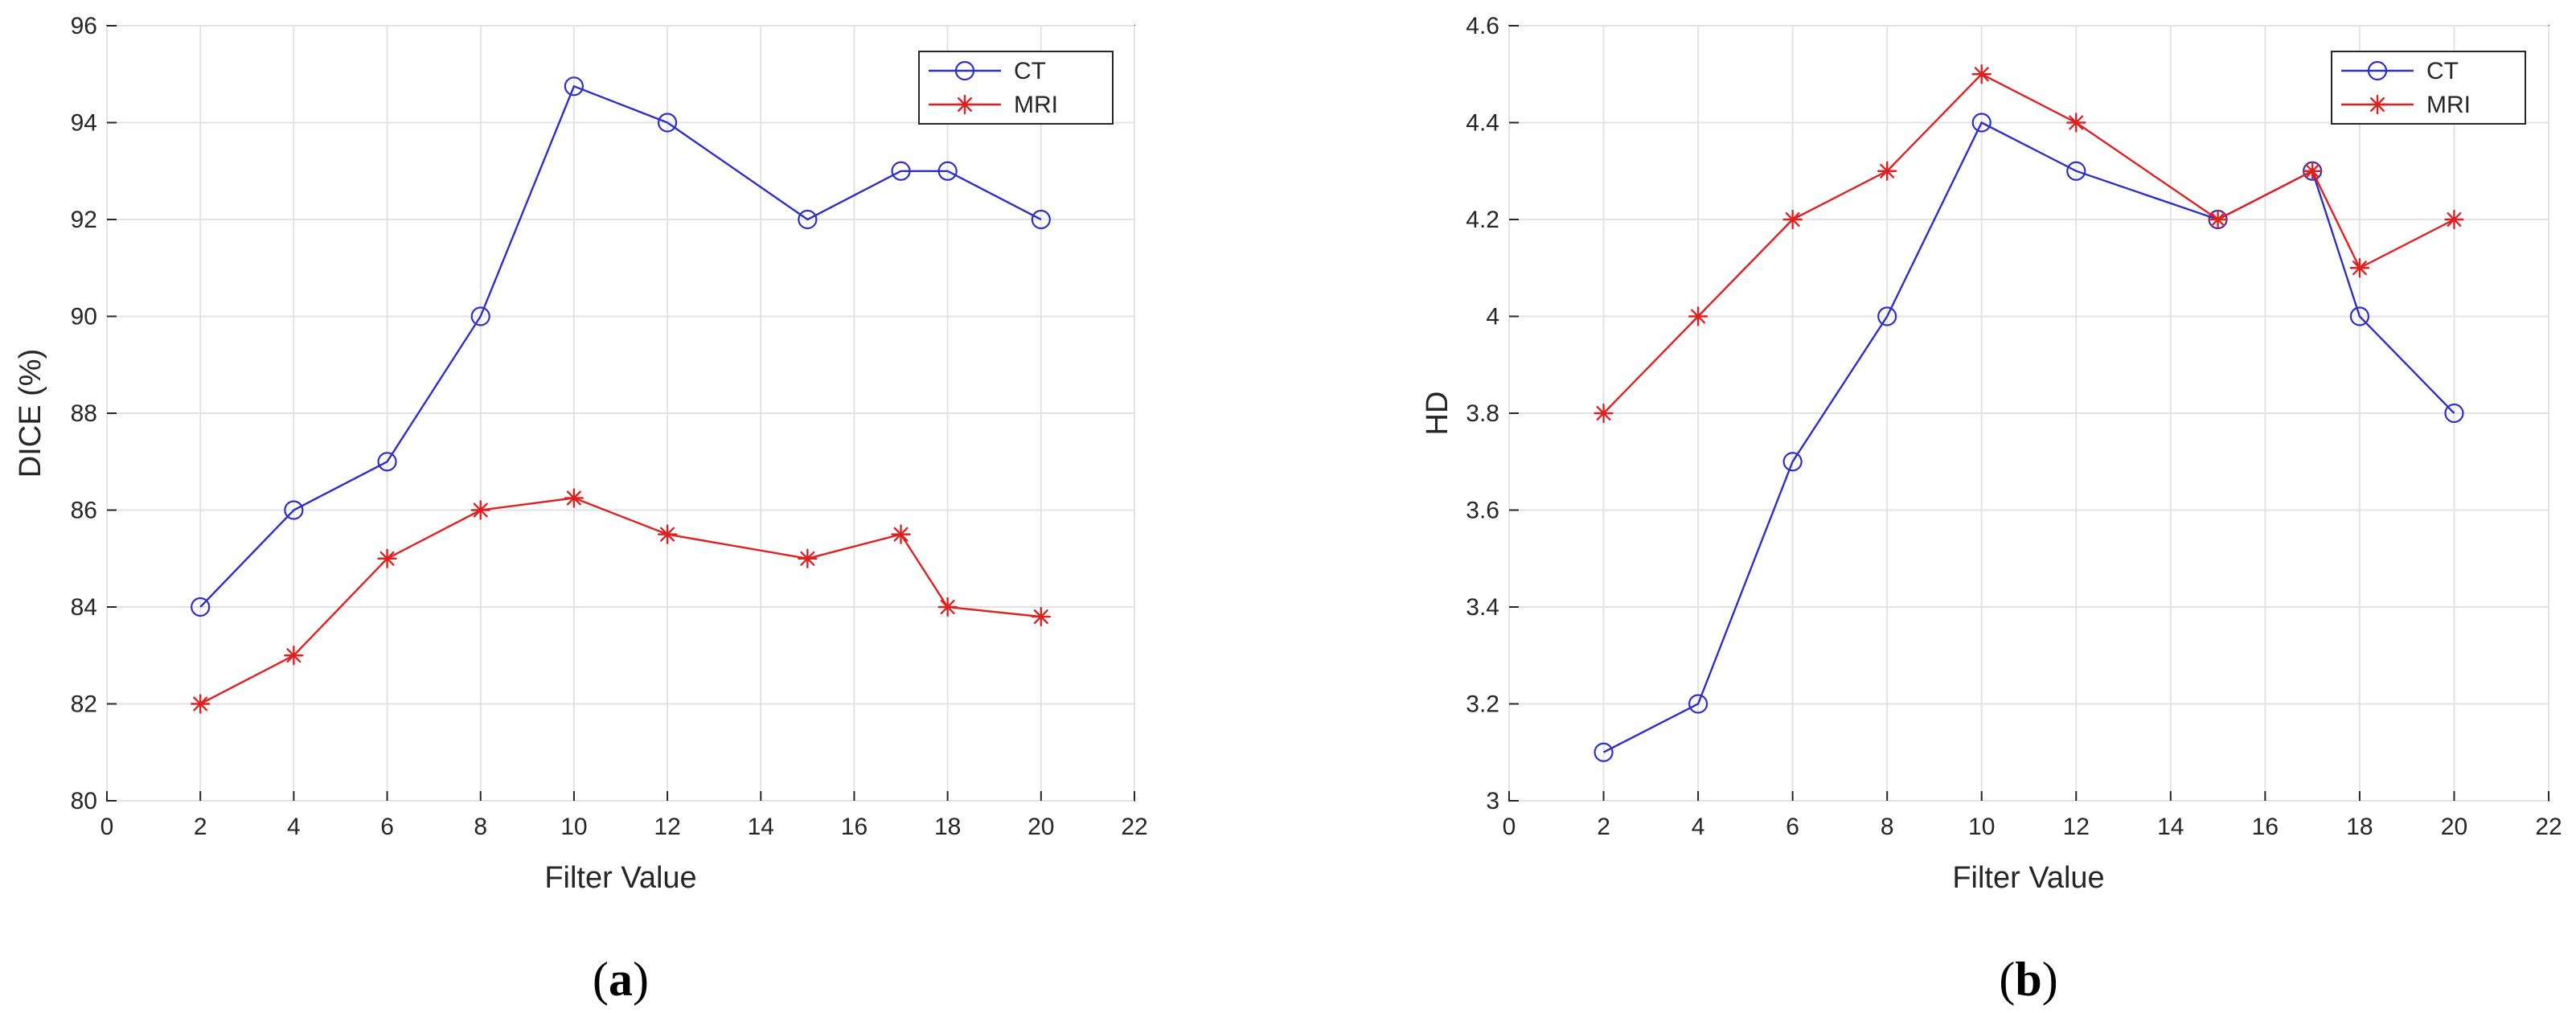  What do you see at coordinates (1482, 413) in the screenshot?
I see `y-tick-label: 3.8` at bounding box center [1482, 413].